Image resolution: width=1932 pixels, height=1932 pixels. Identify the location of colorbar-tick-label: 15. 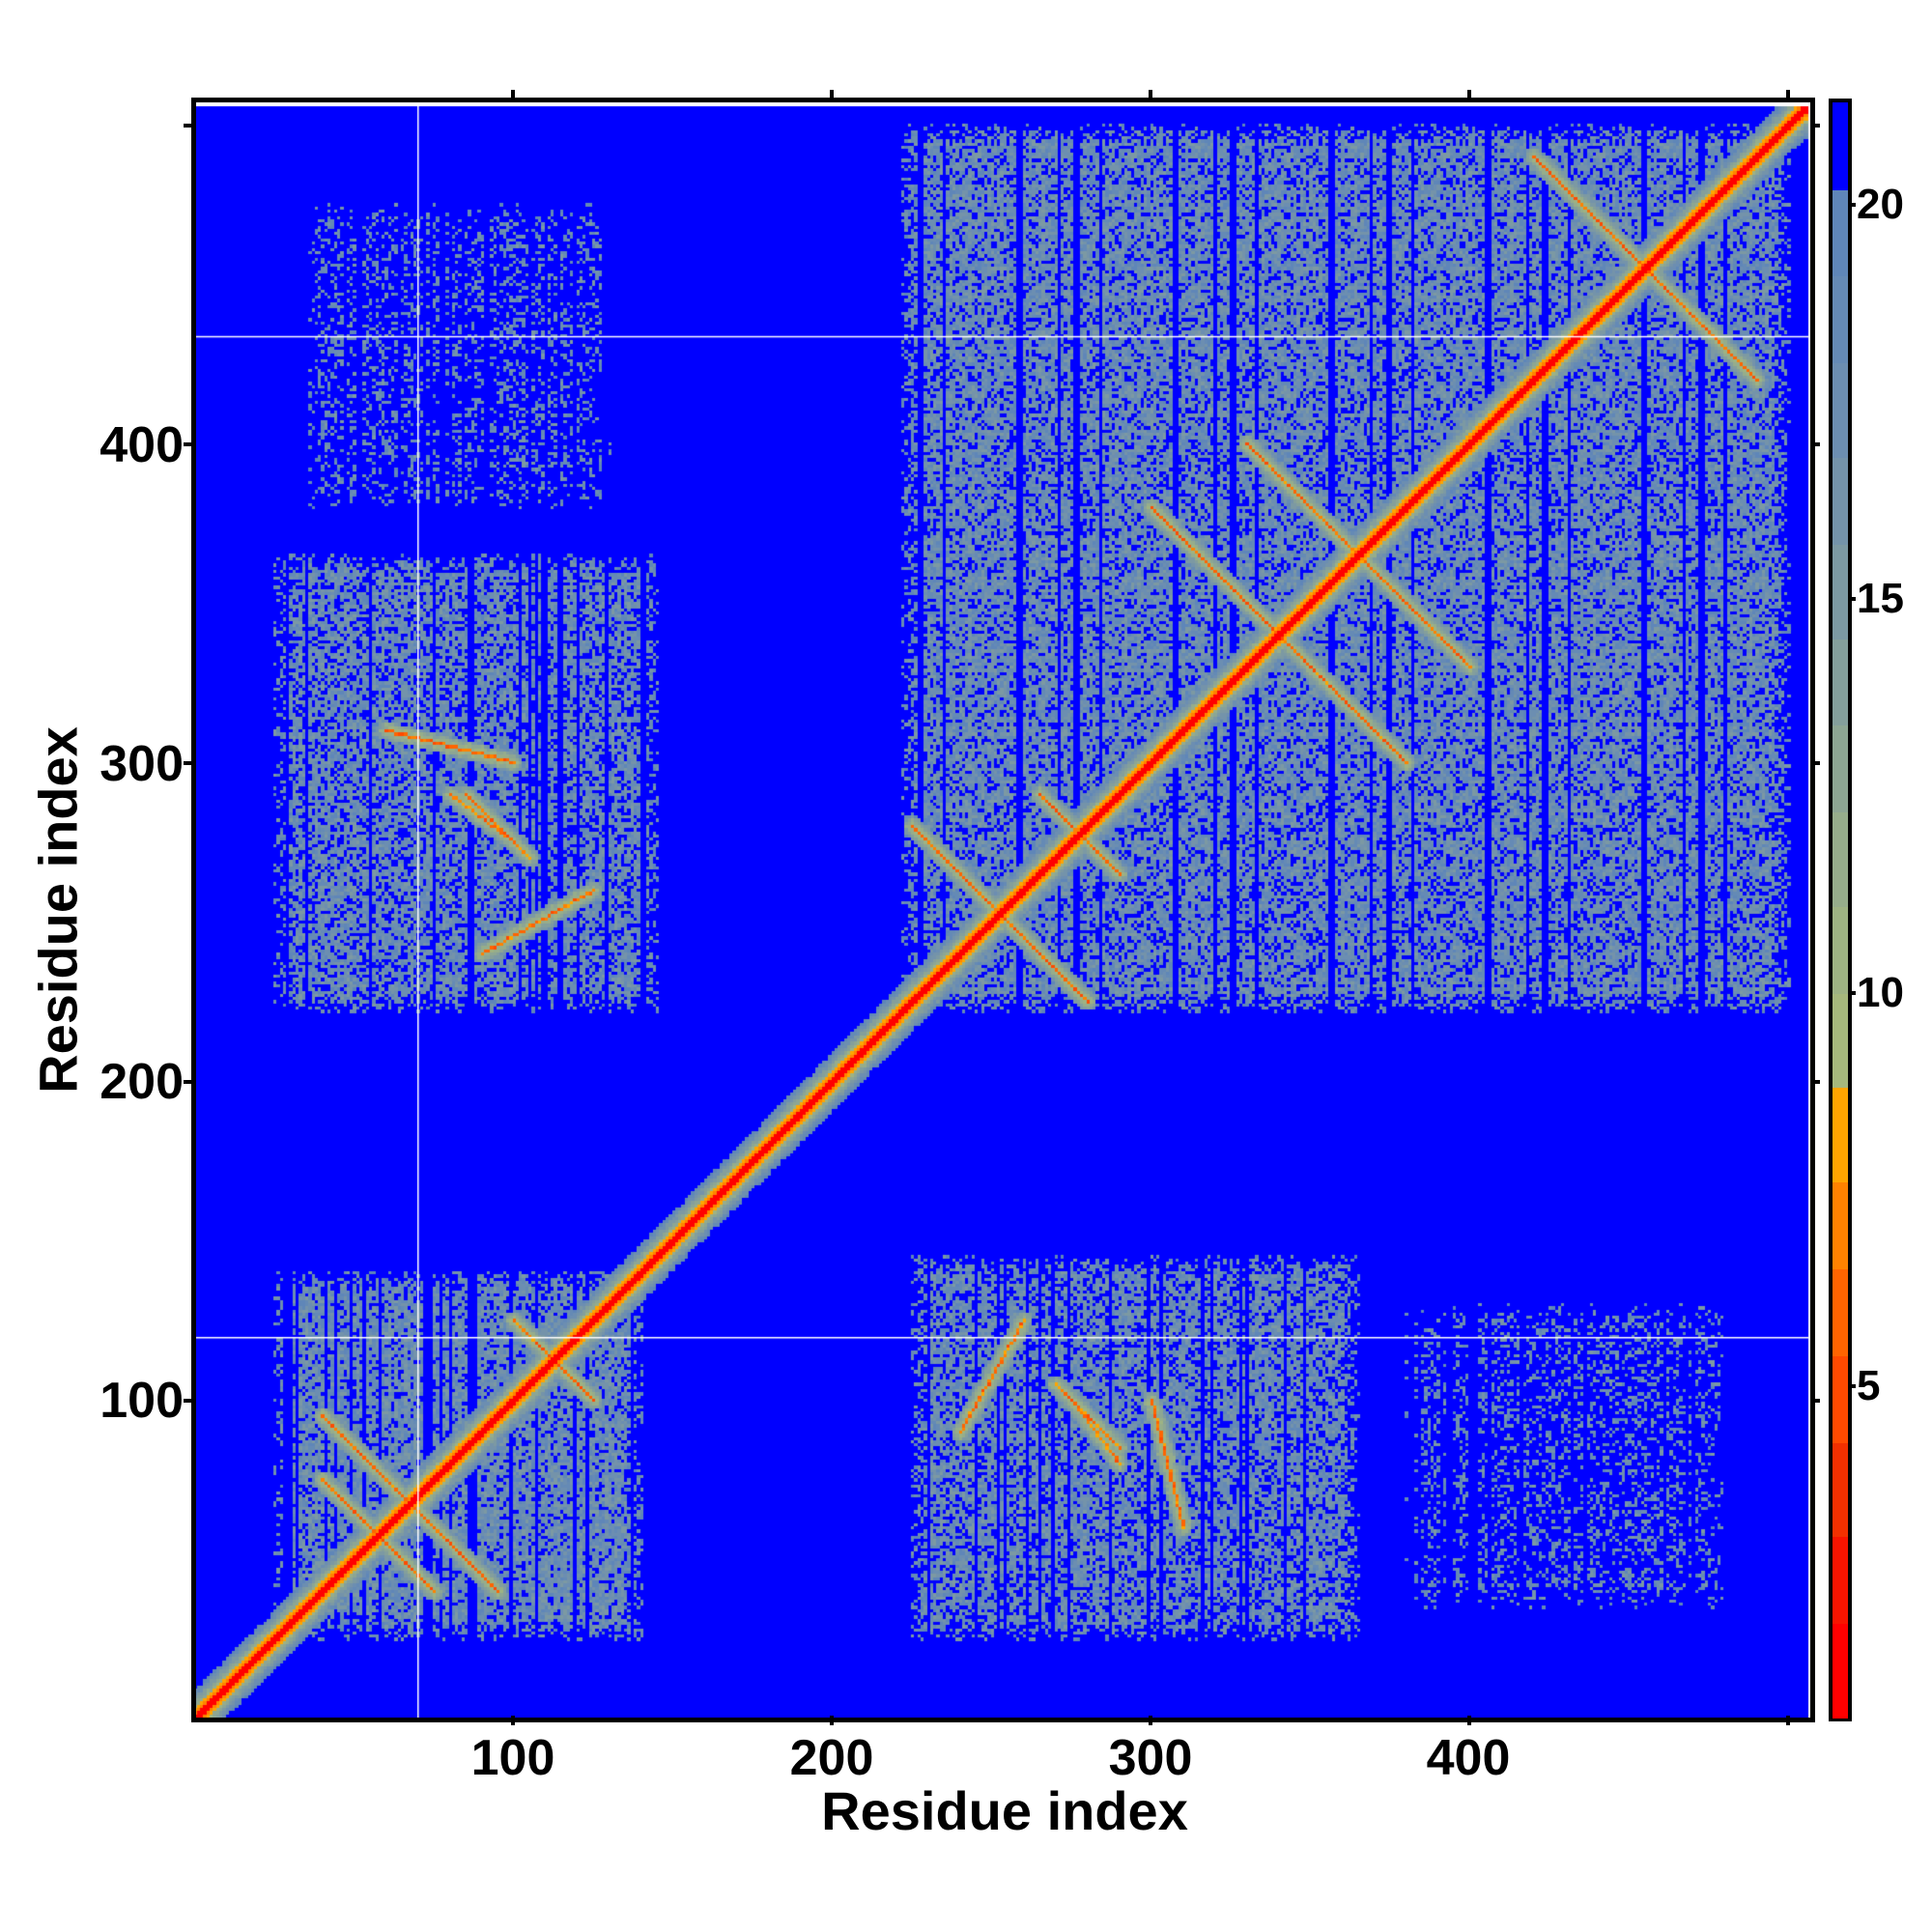
(1880, 598).